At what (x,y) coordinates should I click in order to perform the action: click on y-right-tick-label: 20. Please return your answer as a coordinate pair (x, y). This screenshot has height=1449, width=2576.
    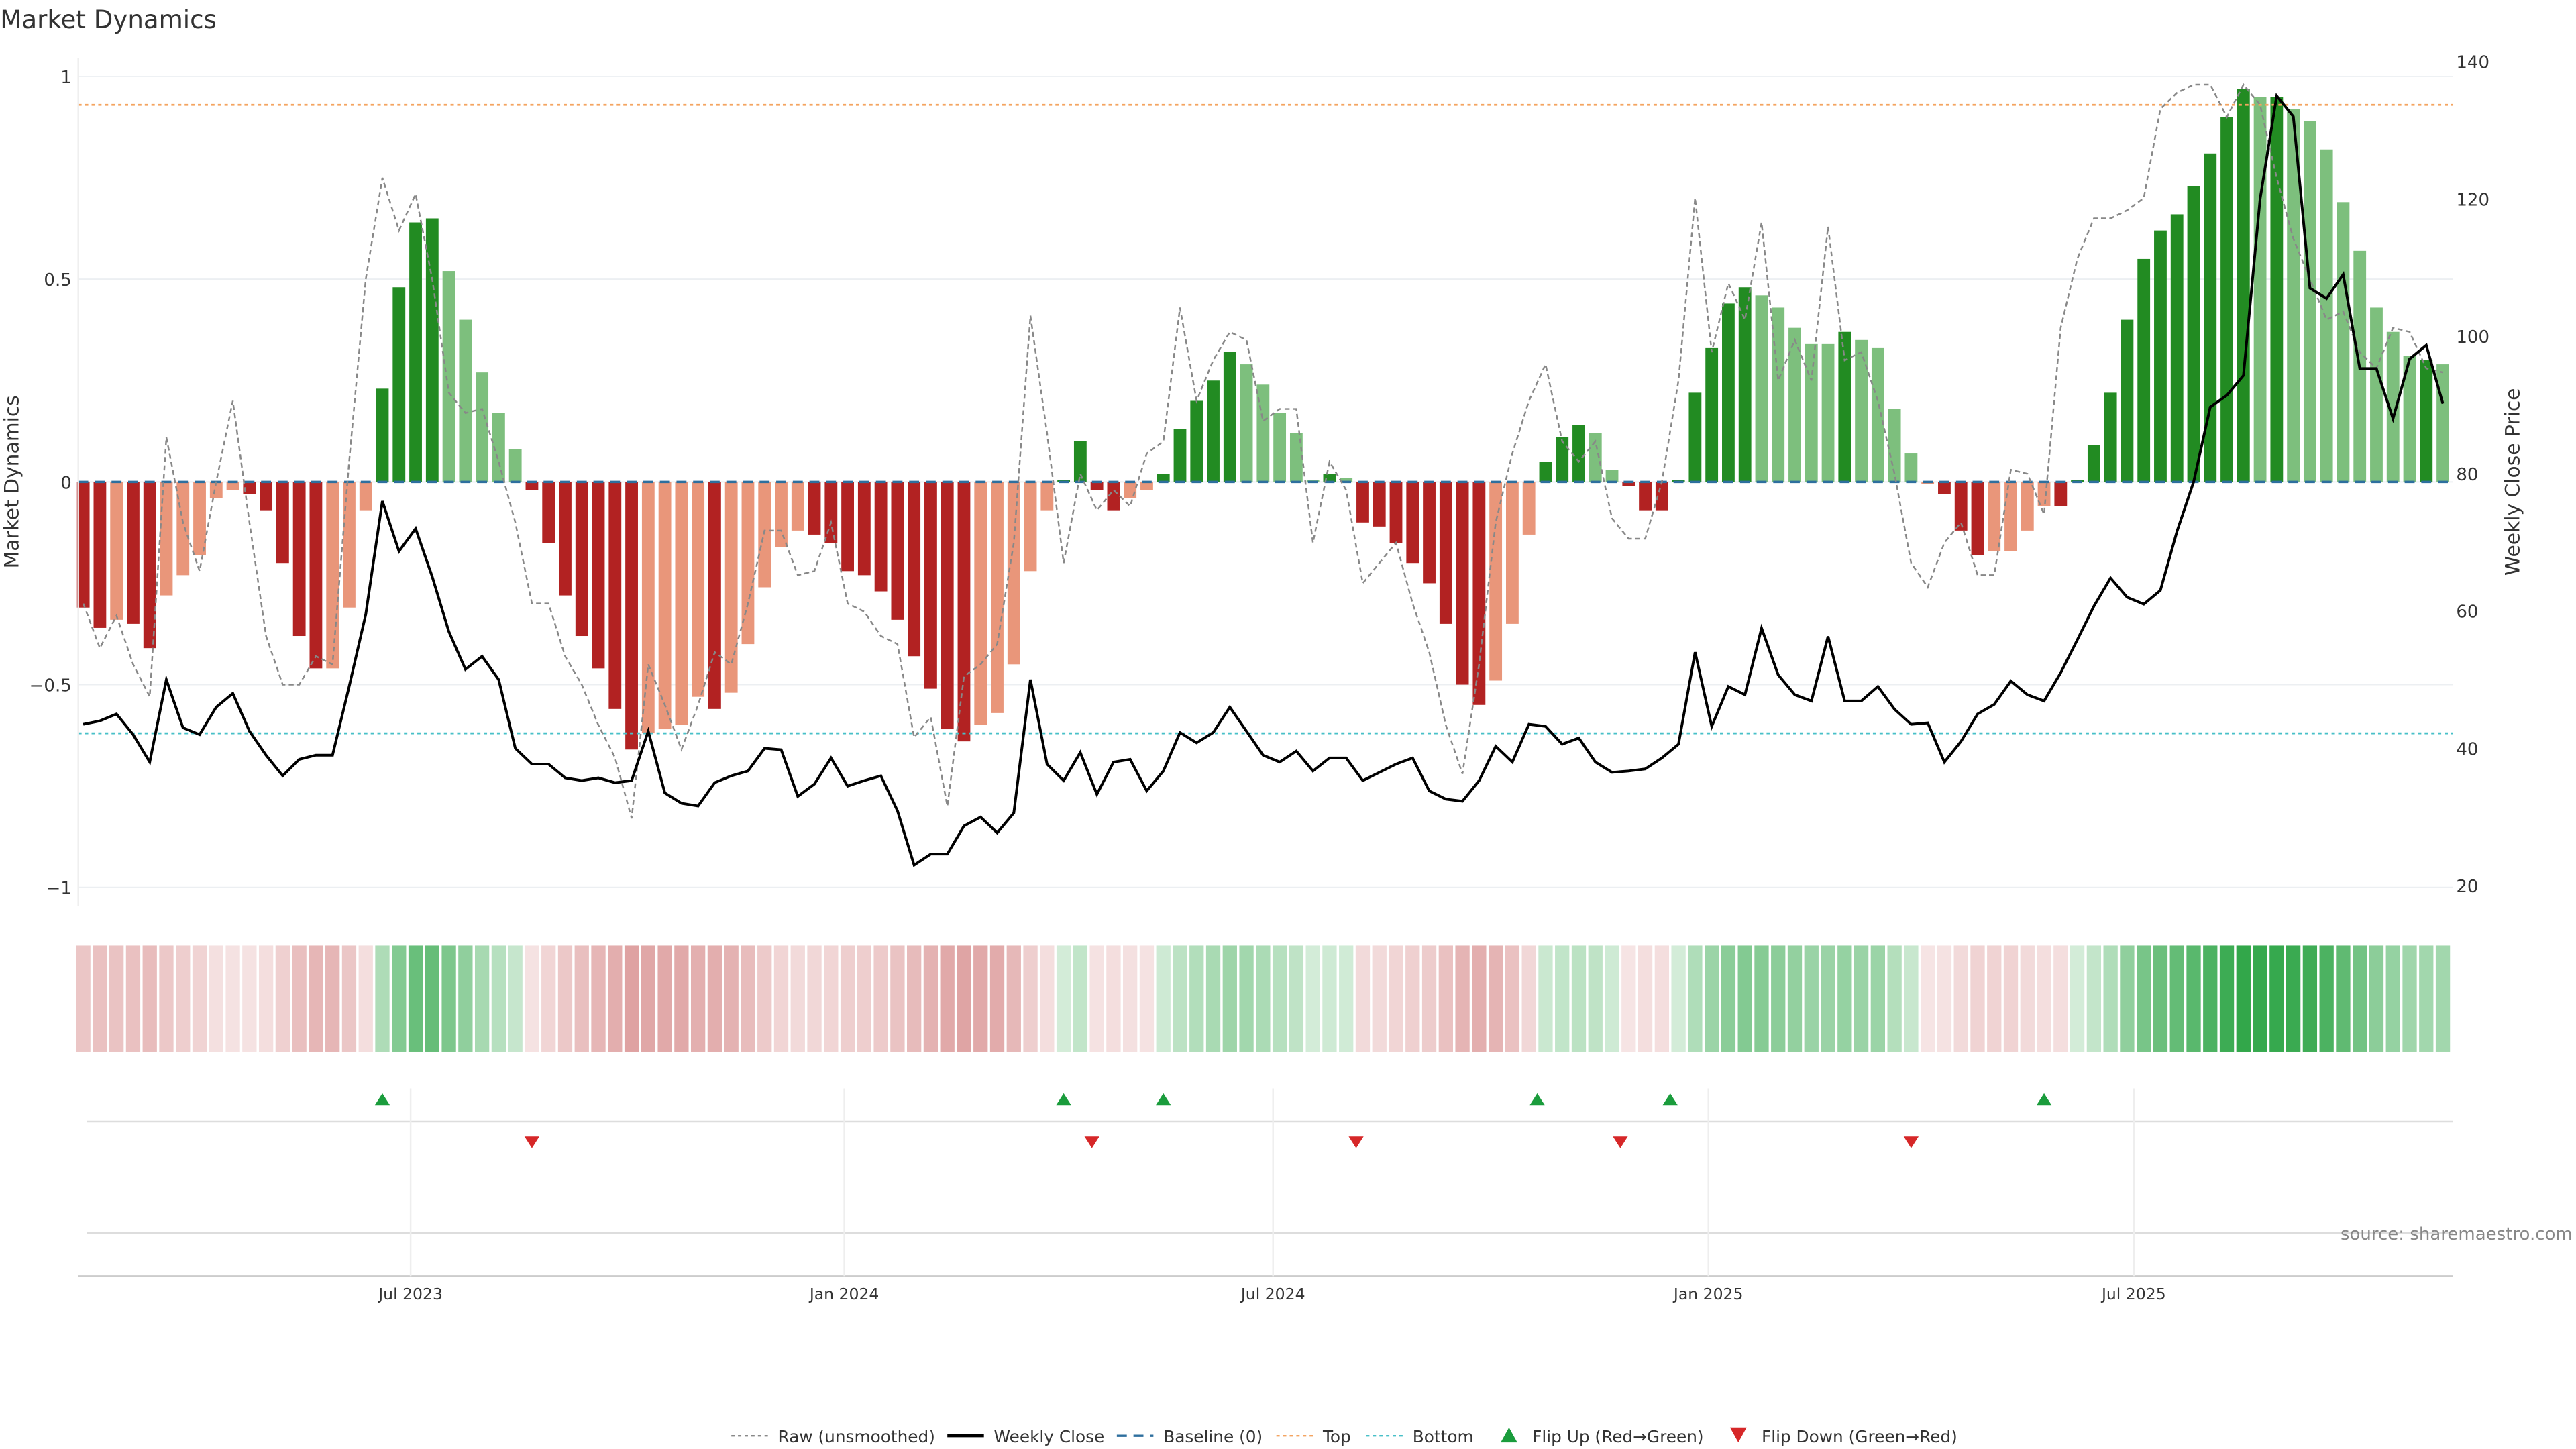
    Looking at the image, I should click on (2467, 887).